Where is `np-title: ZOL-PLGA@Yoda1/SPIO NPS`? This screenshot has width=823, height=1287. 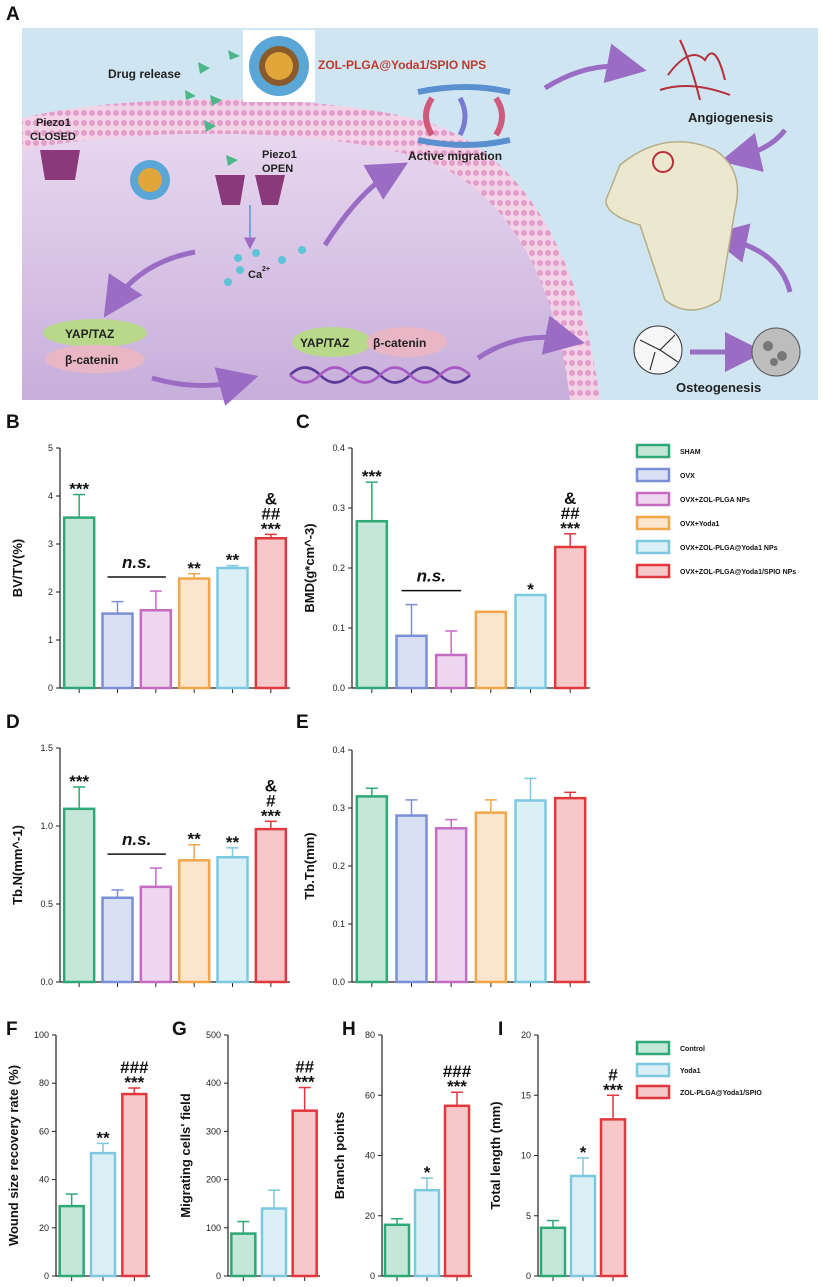 np-title: ZOL-PLGA@Yoda1/SPIO NPS is located at coordinates (402, 65).